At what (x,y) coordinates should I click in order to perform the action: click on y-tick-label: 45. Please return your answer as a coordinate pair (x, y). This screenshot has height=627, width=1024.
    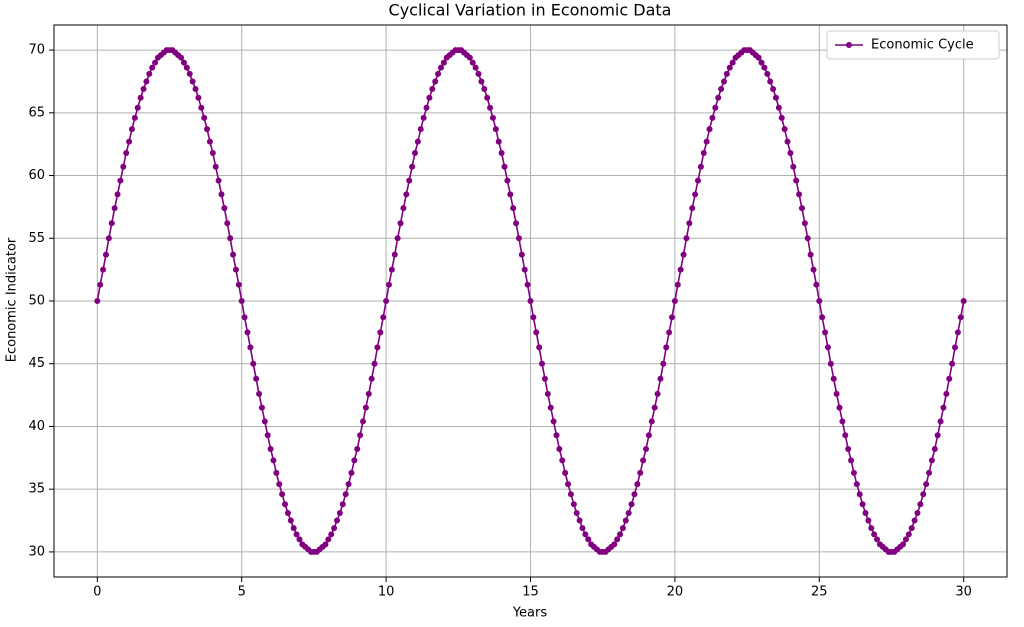
    Looking at the image, I should click on (36, 363).